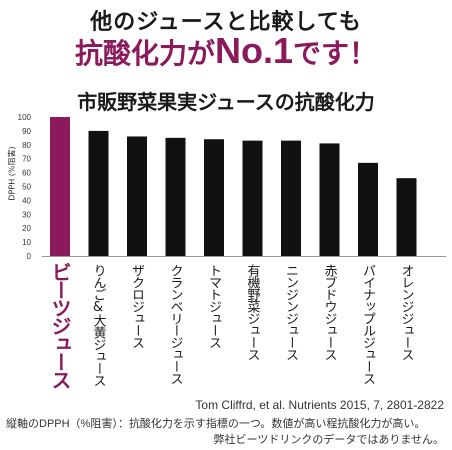 The height and width of the screenshot is (450, 452). What do you see at coordinates (12, 173) in the screenshot?
I see `y-axis-label: DPPH (%阻害)` at bounding box center [12, 173].